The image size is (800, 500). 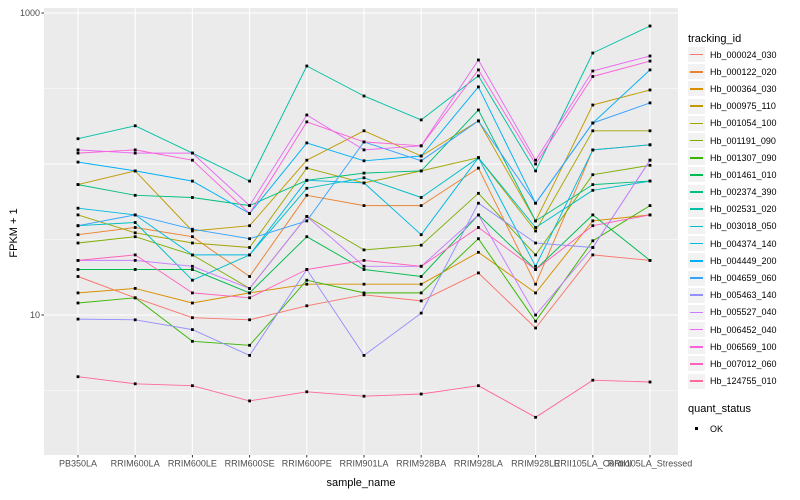 What do you see at coordinates (307, 464) in the screenshot?
I see `x-tick-label: RRIM600PE` at bounding box center [307, 464].